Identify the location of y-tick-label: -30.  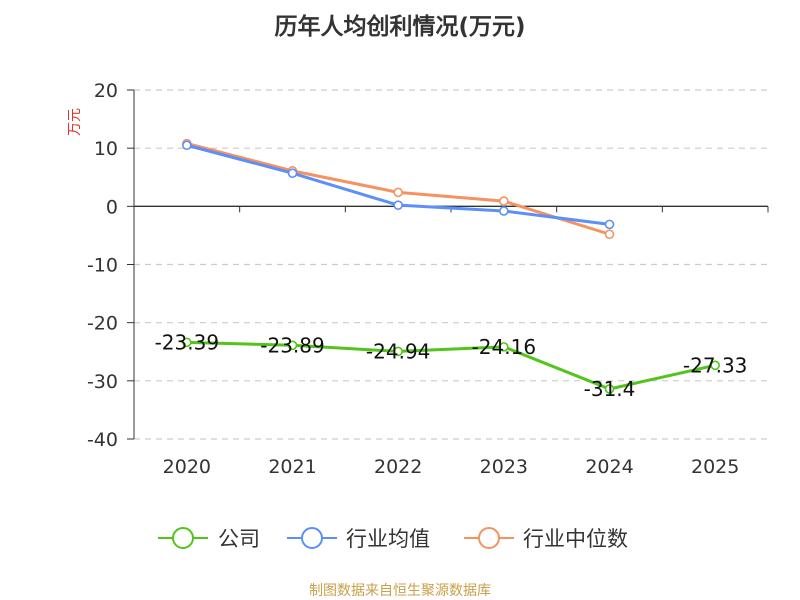
(102, 382).